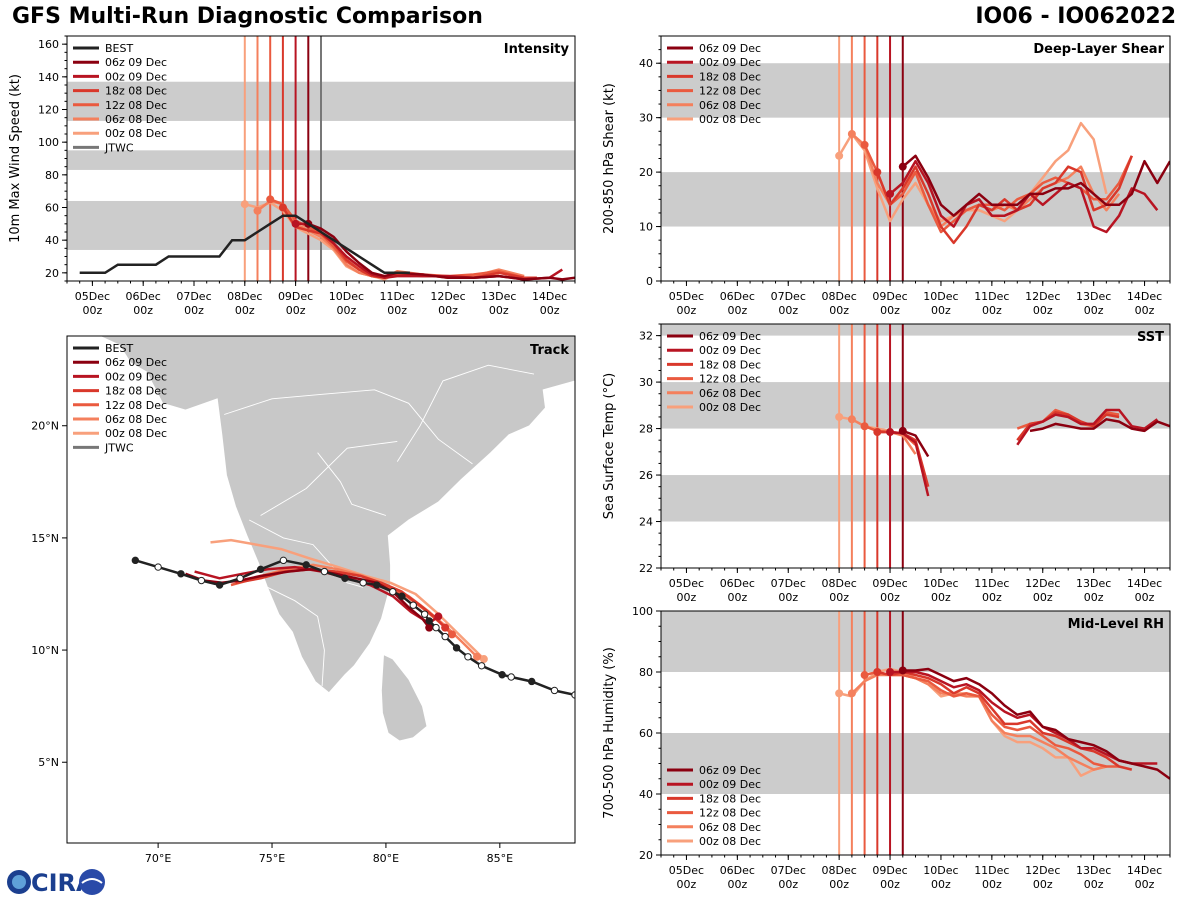 This screenshot has width=1200, height=900. I want to click on intensity-y-tick-label: 120, so click(48, 110).